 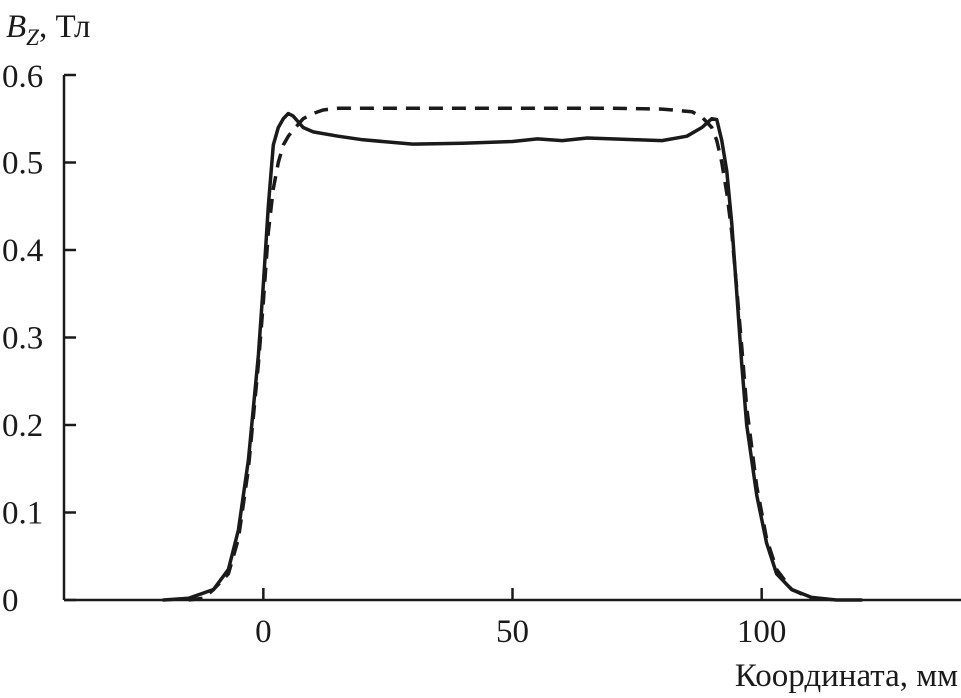 I want to click on y-tick-label: 0.4, so click(x=22, y=251).